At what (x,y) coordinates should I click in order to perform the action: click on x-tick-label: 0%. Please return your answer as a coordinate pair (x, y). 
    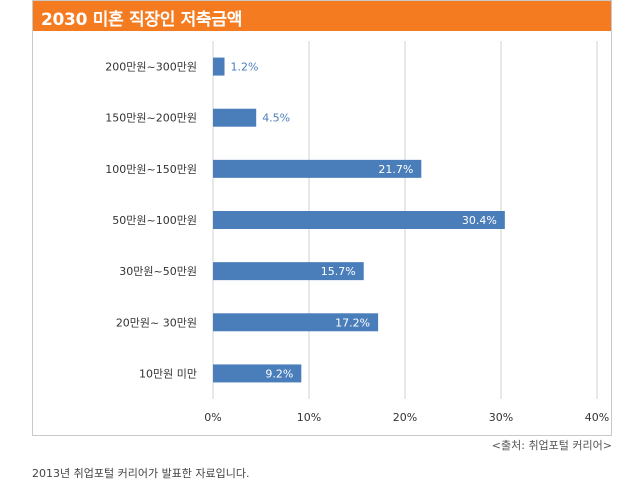
    Looking at the image, I should click on (212, 417).